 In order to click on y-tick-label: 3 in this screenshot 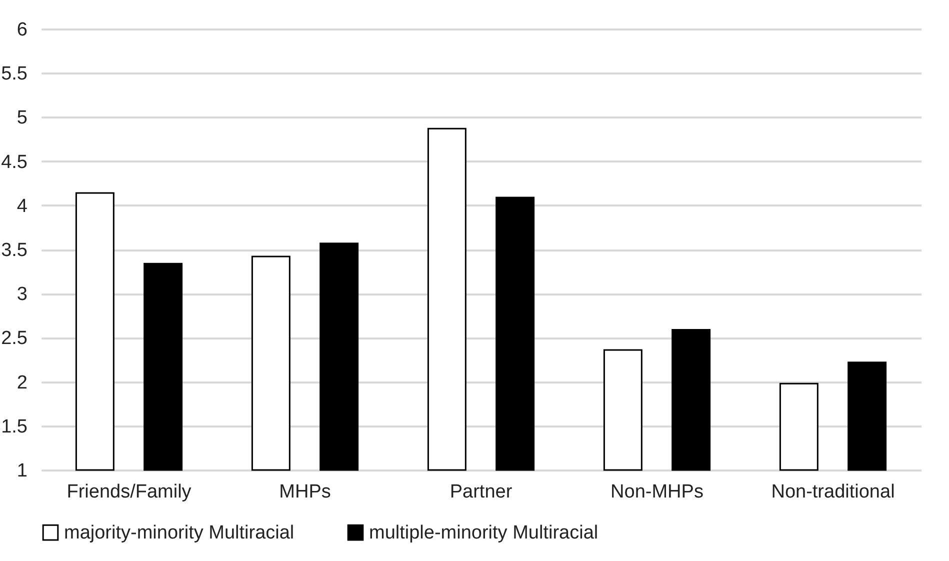, I will do `click(22, 295)`.